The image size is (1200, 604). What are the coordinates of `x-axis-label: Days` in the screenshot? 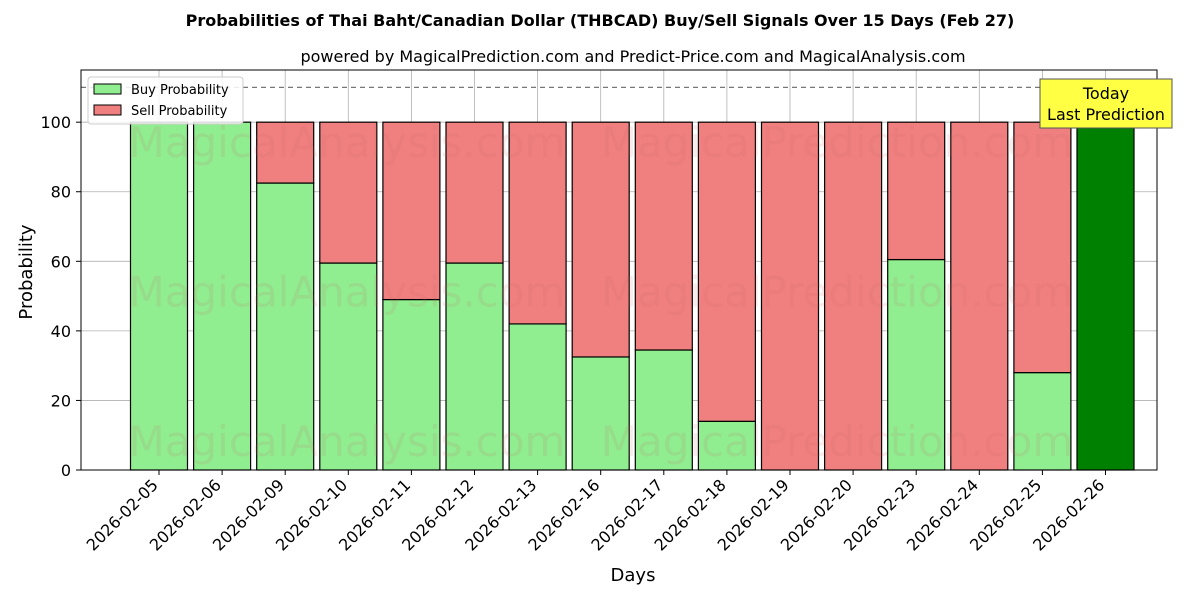 It's located at (633, 575).